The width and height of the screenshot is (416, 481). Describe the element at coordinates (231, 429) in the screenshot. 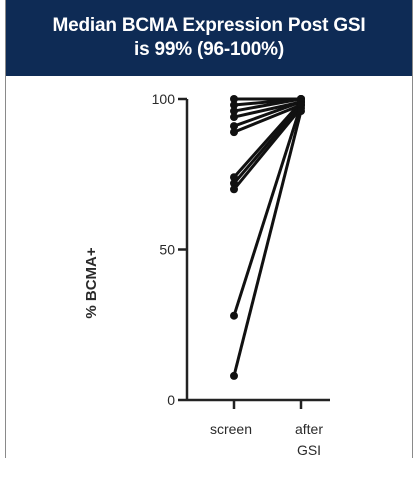

I see `x-tick-label-0-0: screen` at that location.